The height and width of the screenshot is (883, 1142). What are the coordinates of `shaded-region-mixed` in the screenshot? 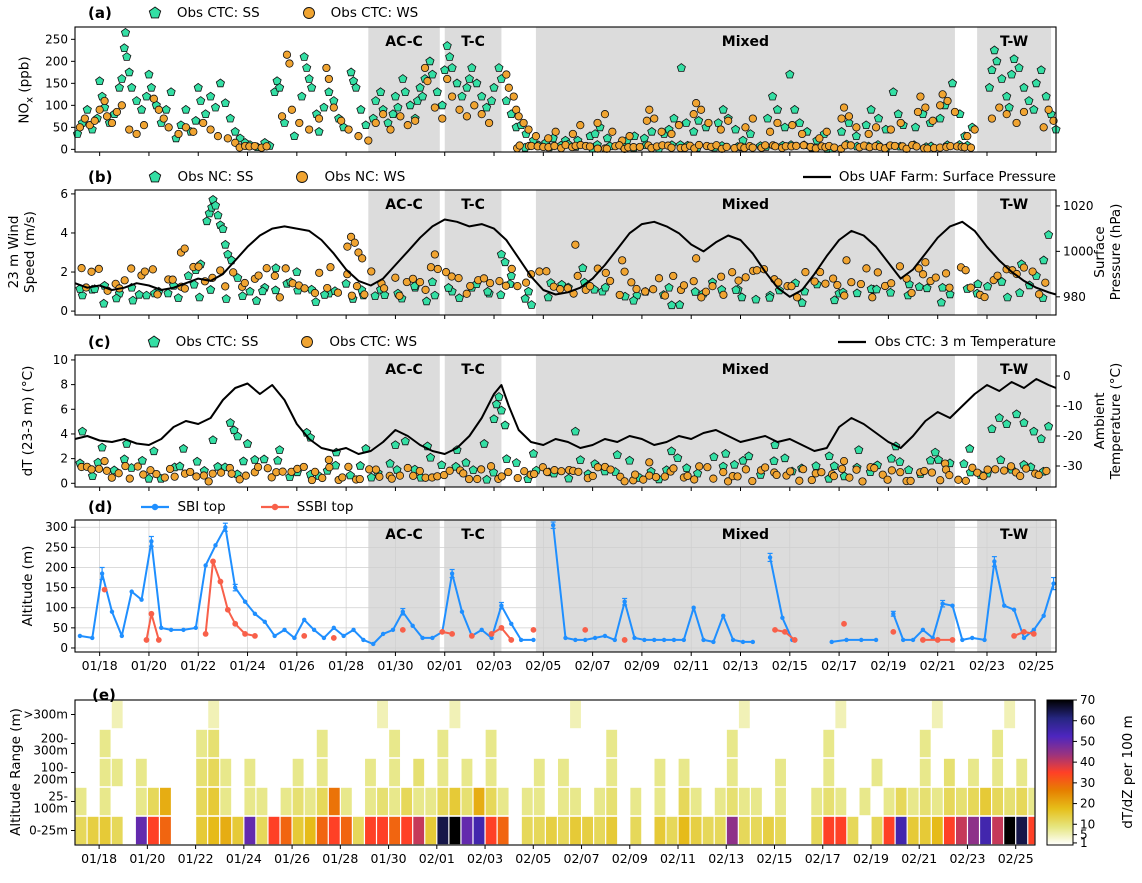 It's located at (745, 252).